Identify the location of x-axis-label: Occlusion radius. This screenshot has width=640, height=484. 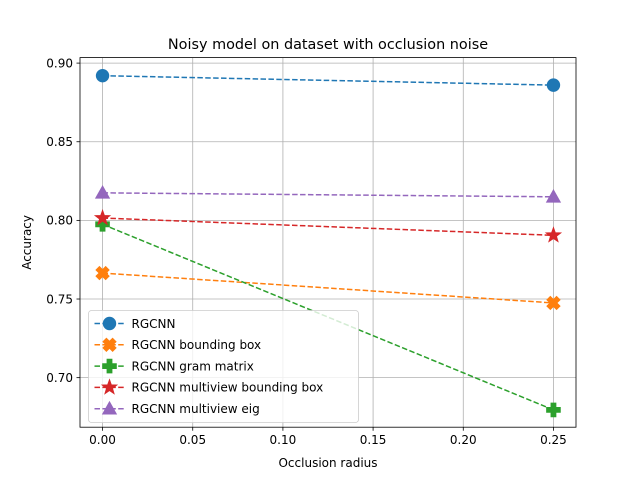
(327, 463).